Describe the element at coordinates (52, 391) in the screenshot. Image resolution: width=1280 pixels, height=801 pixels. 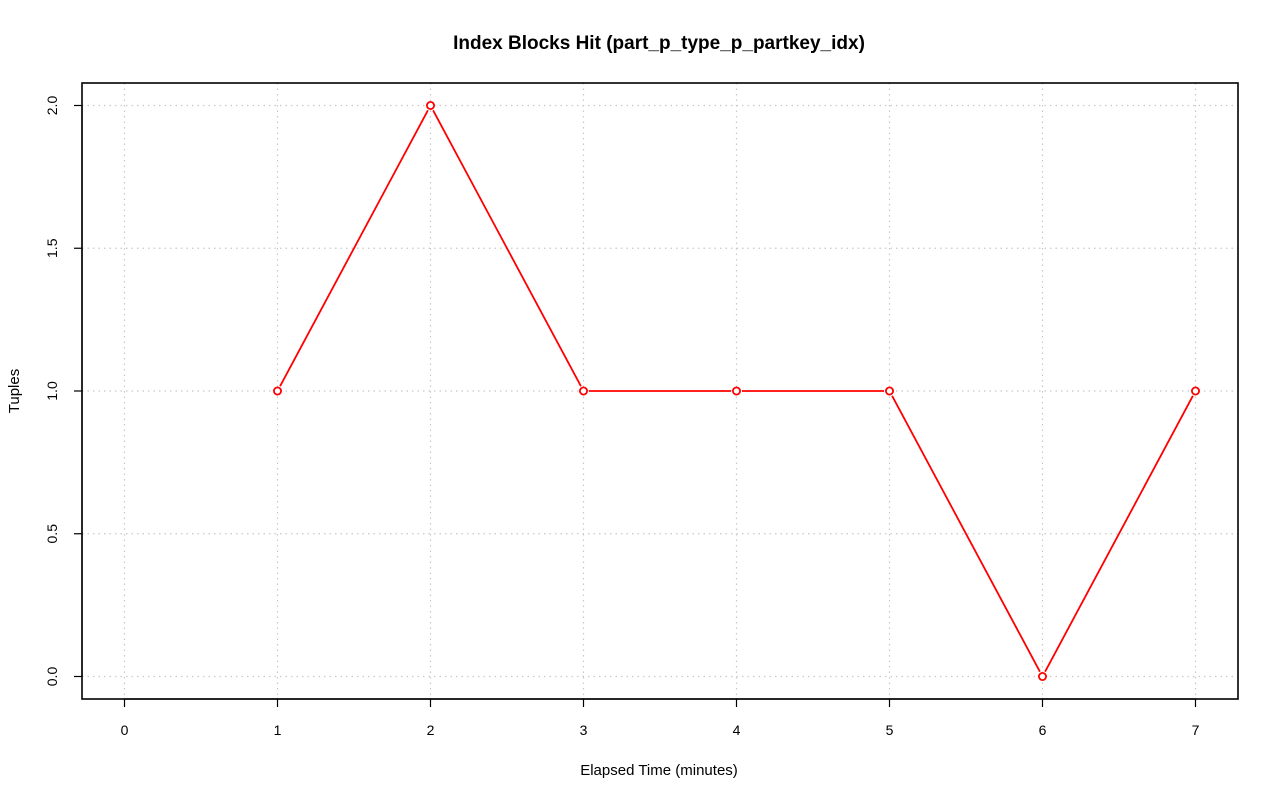
I see `y-tick-label: 1.0` at that location.